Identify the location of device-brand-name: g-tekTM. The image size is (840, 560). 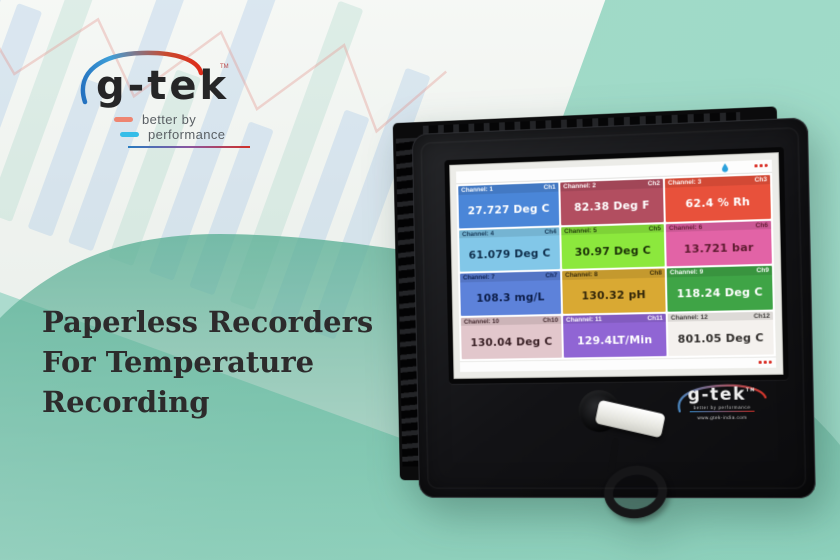
(722, 394).